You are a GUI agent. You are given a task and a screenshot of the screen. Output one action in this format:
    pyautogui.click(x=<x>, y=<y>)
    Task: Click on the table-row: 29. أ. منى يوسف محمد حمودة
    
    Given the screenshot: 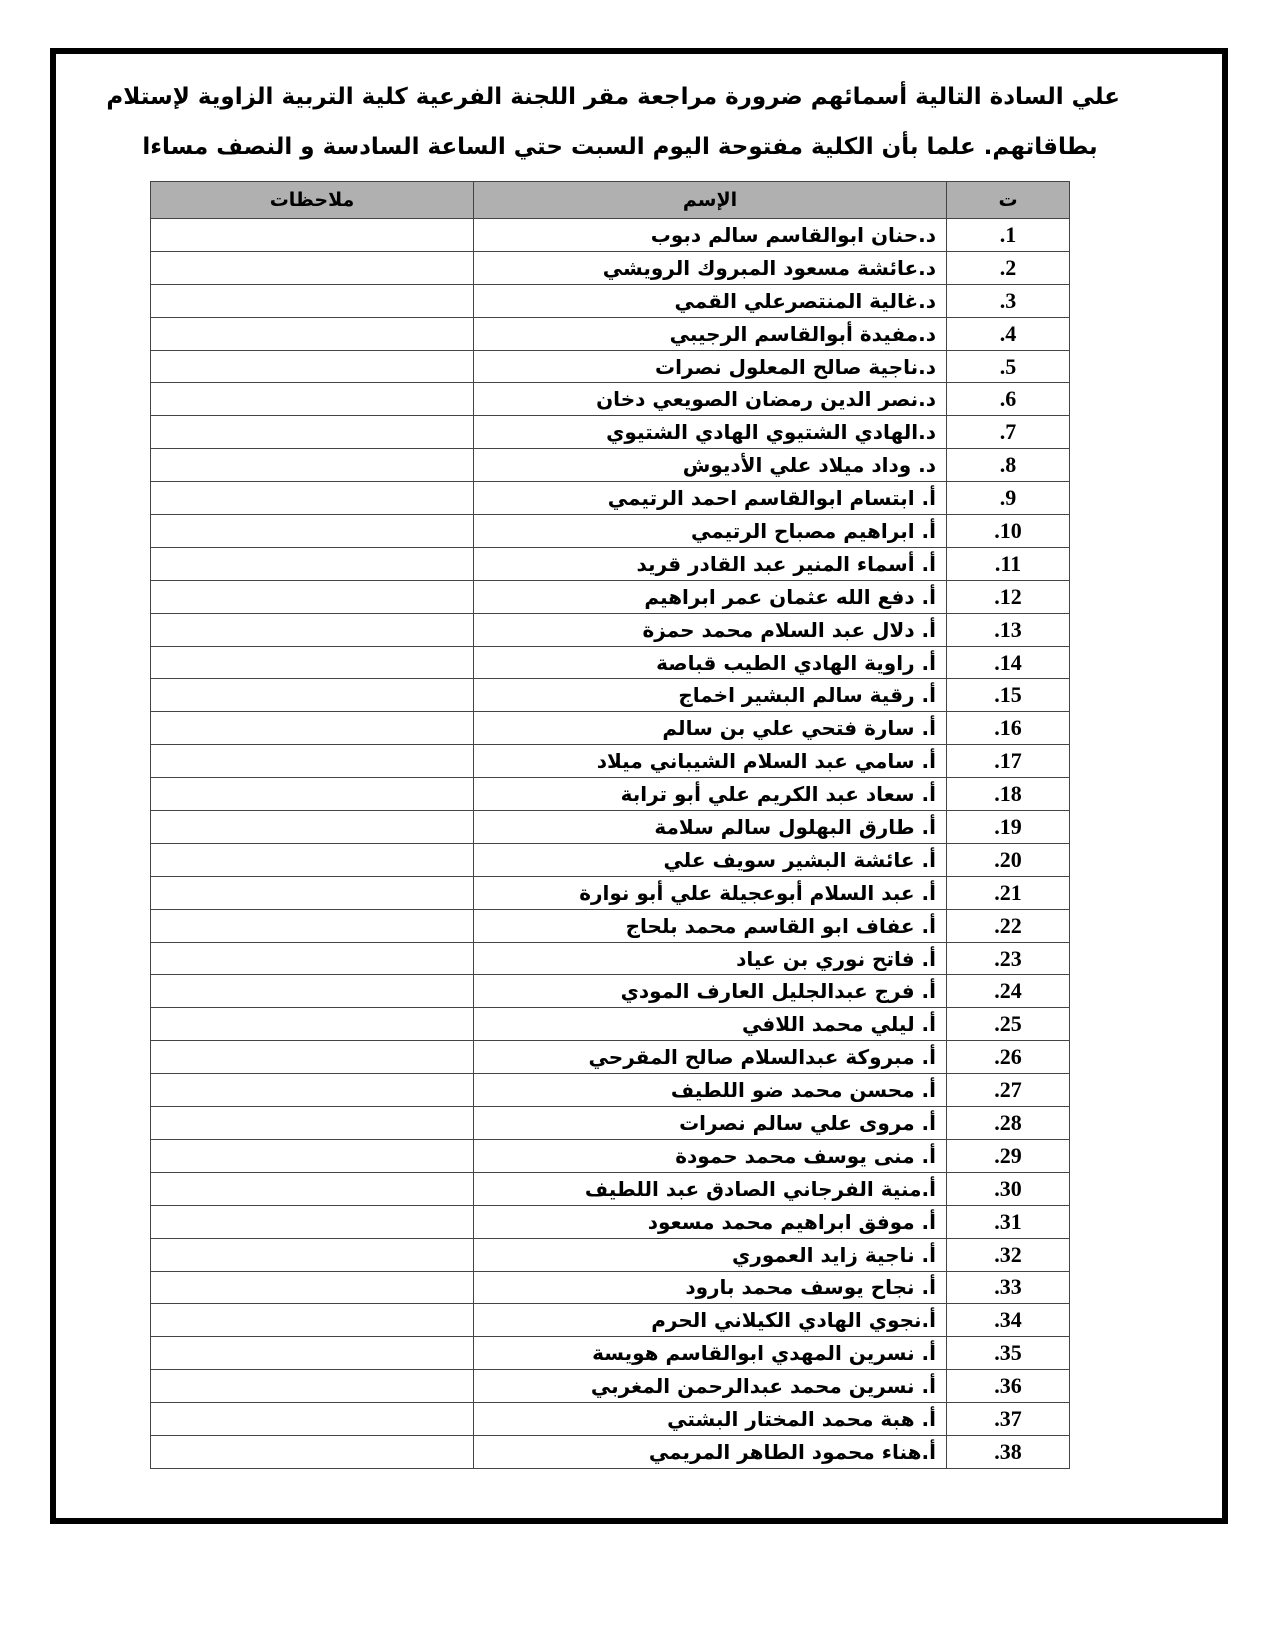 What is the action you would take?
    pyautogui.click(x=610, y=1155)
    